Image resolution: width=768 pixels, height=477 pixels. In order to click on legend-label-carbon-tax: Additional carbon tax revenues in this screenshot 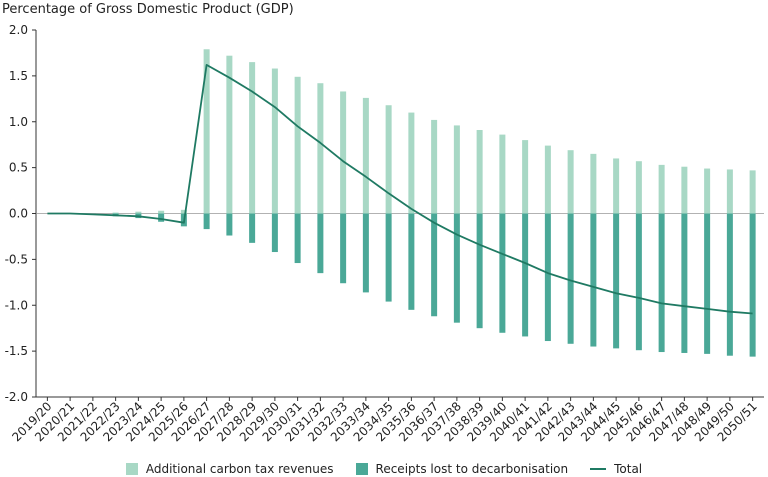, I will do `click(239, 468)`.